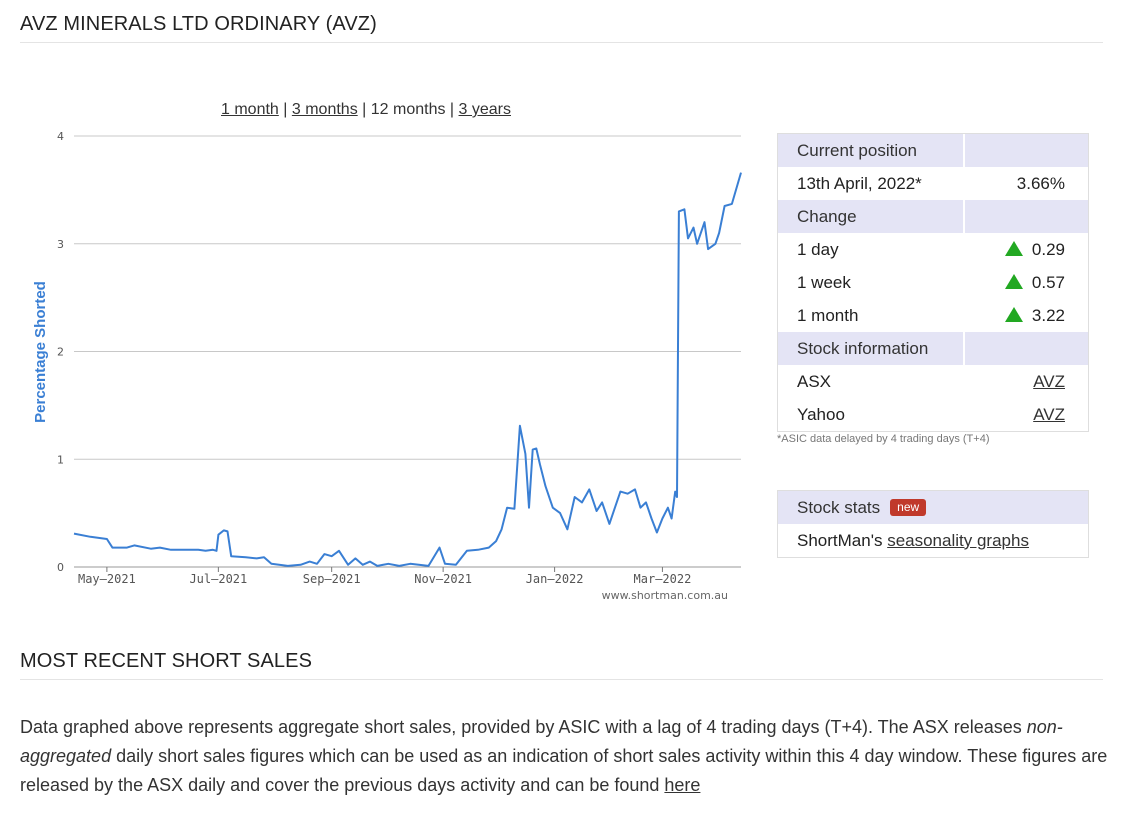 The width and height of the screenshot is (1137, 825). I want to click on seasonality-row: ShortMan's seasonality graphs, so click(933, 540).